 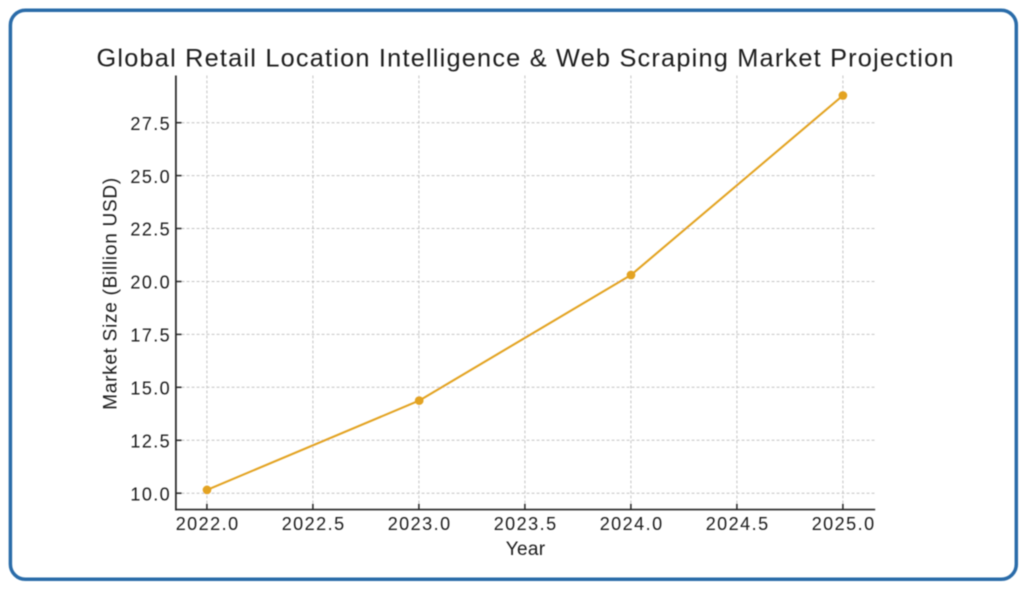 What do you see at coordinates (149, 494) in the screenshot?
I see `svg-text: 10.0` at bounding box center [149, 494].